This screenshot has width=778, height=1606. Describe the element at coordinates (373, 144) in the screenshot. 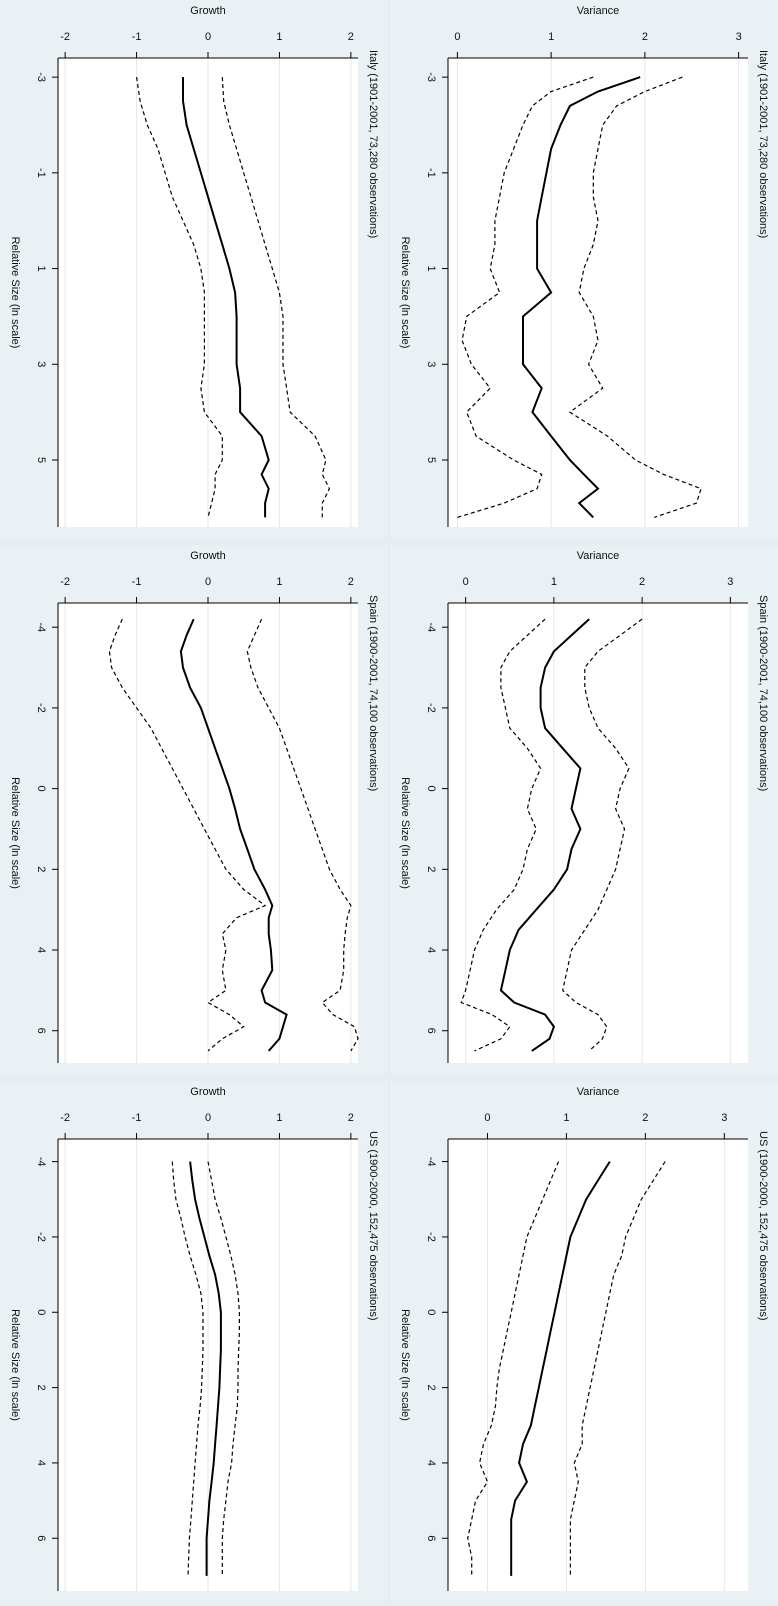

I see `panel-title: Italy (1901-2001, 73,280 observations)` at that location.